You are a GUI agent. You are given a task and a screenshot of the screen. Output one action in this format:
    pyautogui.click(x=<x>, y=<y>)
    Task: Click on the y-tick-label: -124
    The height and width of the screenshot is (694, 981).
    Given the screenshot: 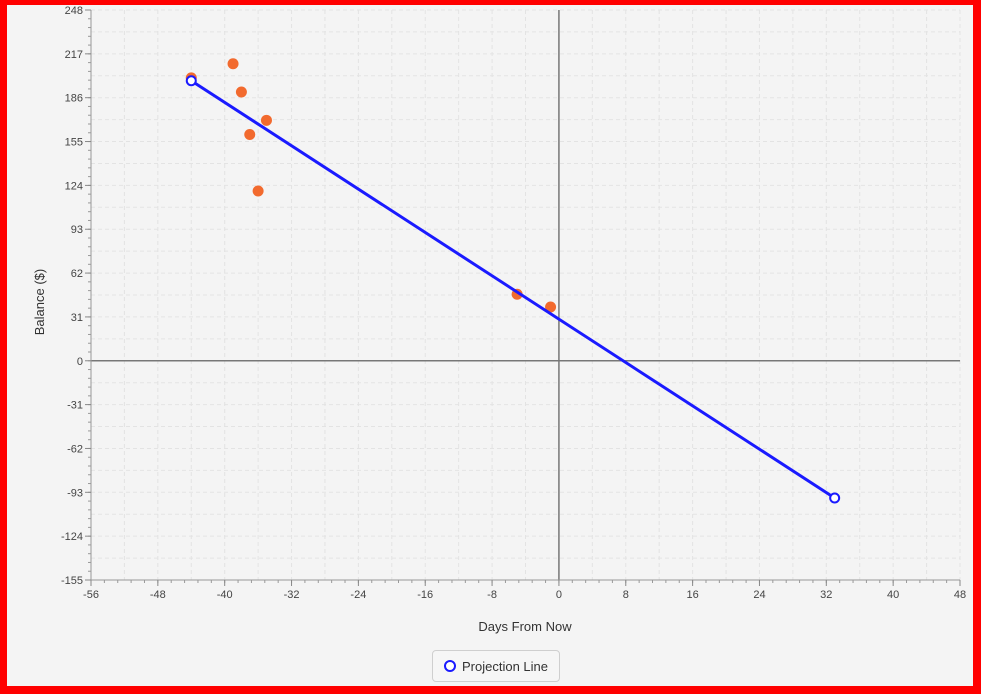 What is the action you would take?
    pyautogui.click(x=72, y=537)
    